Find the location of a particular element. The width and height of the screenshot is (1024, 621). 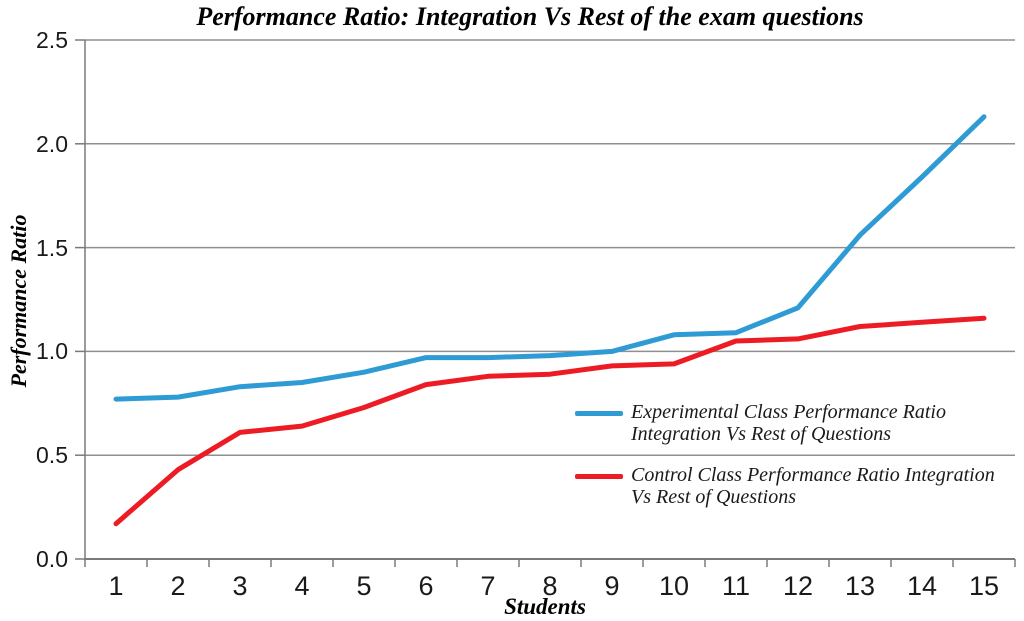

x-tick-label: 10 is located at coordinates (674, 586).